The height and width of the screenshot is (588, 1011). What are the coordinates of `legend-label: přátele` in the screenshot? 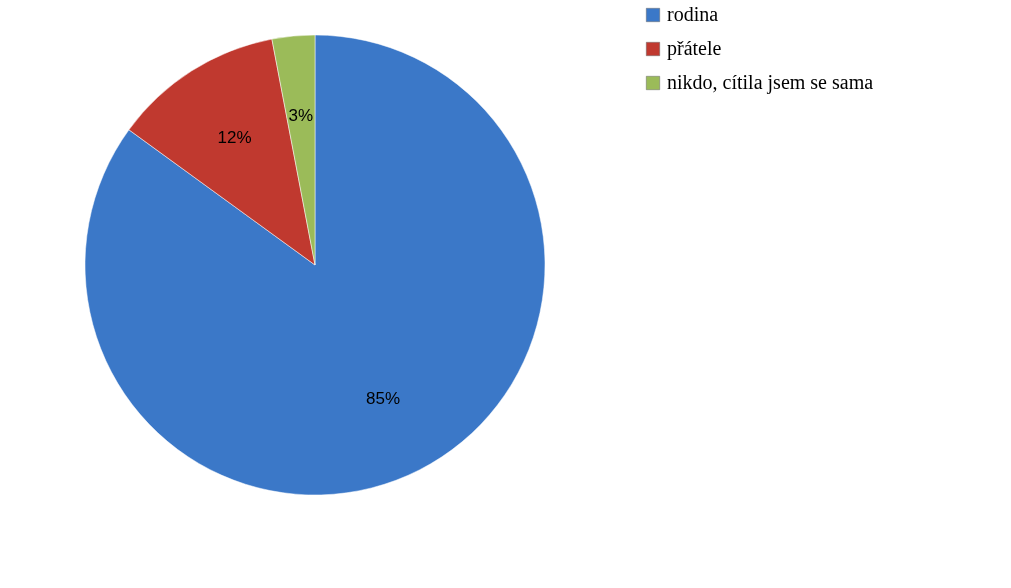 It's located at (694, 48).